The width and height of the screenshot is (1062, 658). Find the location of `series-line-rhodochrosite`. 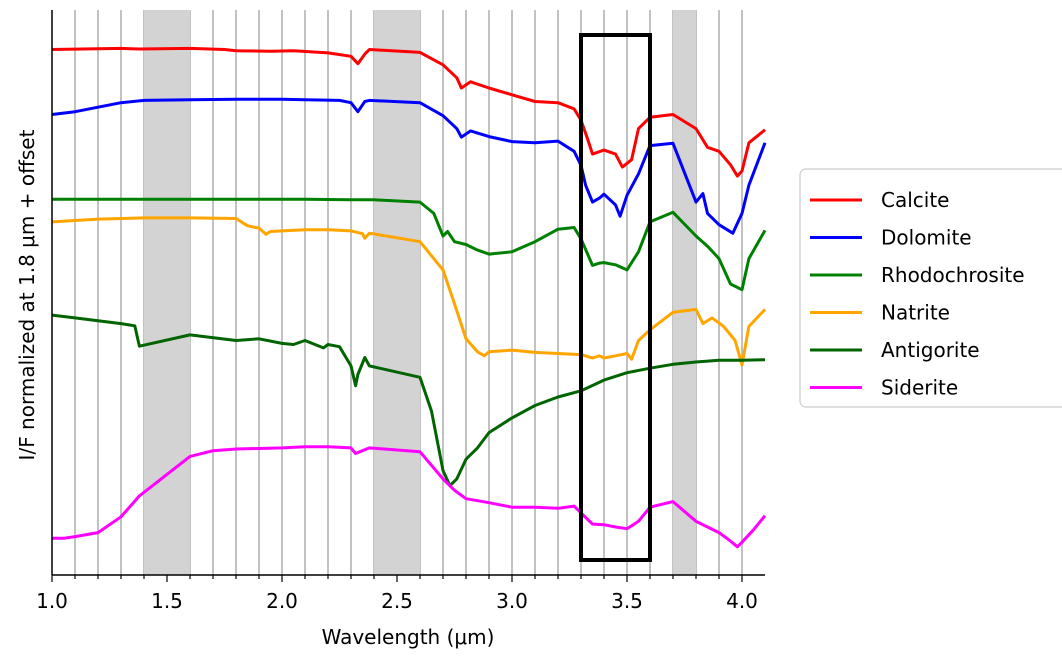

series-line-rhodochrosite is located at coordinates (409, 244).